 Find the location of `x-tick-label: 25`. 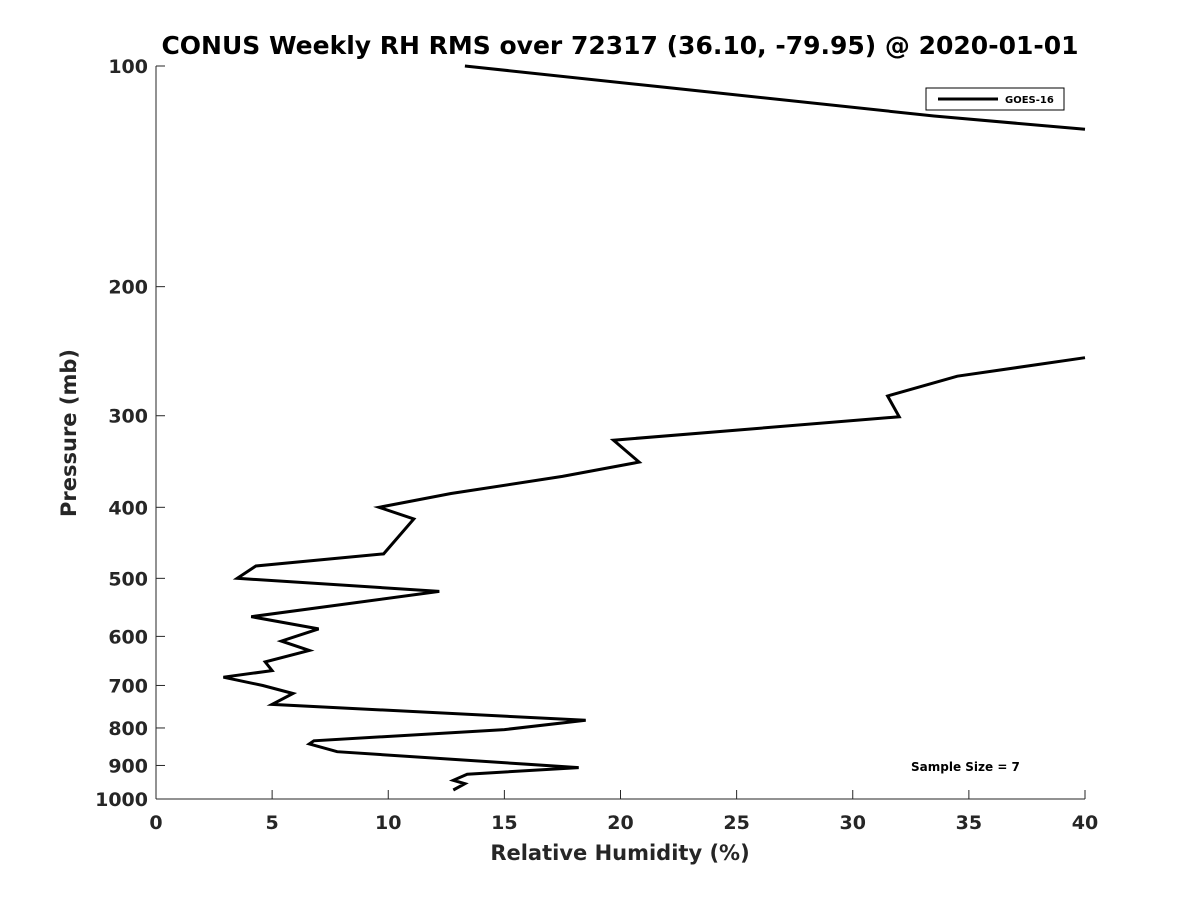

x-tick-label: 25 is located at coordinates (736, 823).